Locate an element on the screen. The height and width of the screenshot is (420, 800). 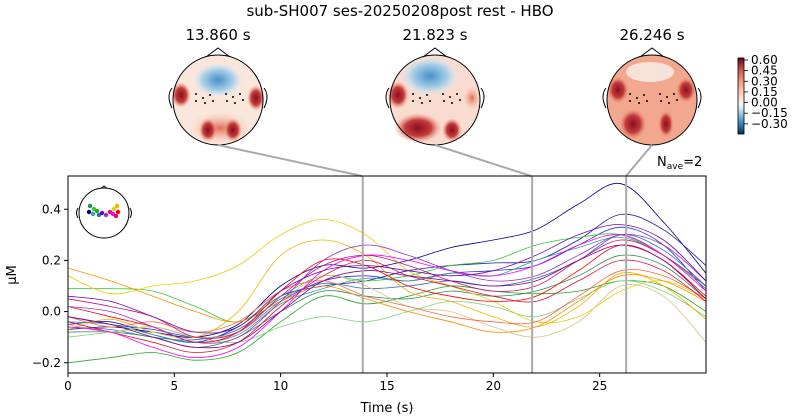
sensor-layout-inset is located at coordinates (104, 212).